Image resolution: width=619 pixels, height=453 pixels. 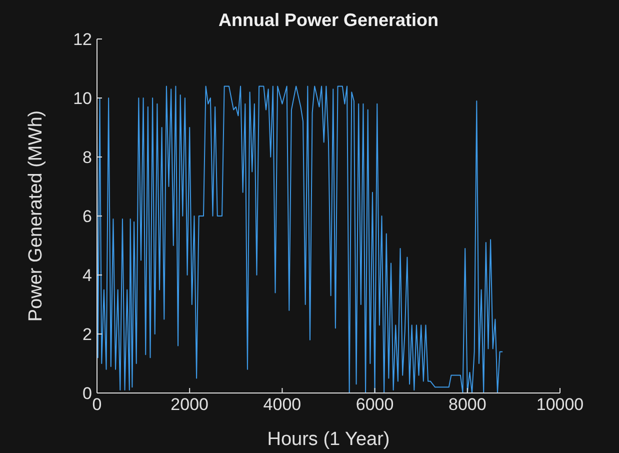 I want to click on y-tick-label: 2, so click(x=87, y=334).